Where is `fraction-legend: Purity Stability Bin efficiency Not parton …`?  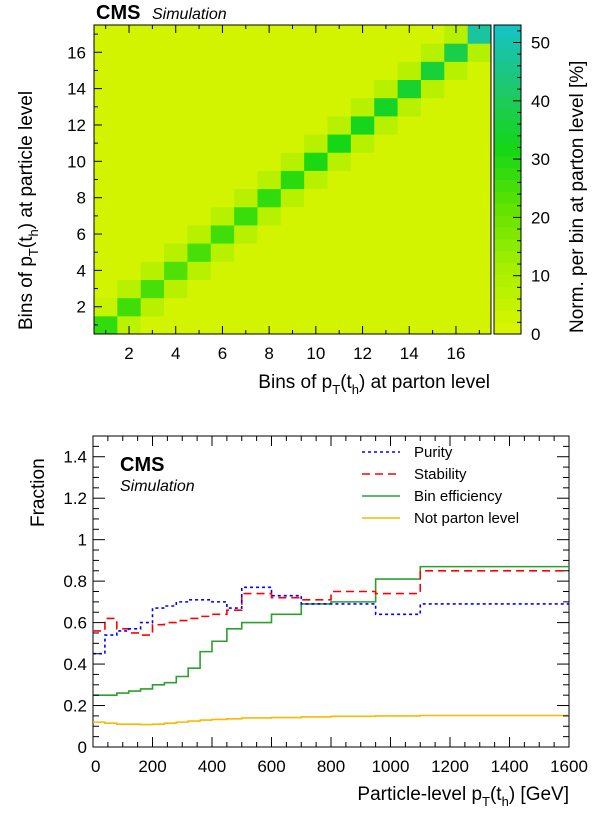
fraction-legend: Purity Stability Bin efficiency Not parton … is located at coordinates (440, 485).